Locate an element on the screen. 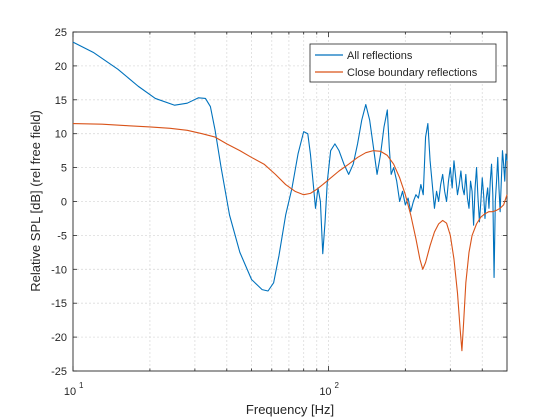  x-tick-label-exponent: 1 is located at coordinates (81, 385).